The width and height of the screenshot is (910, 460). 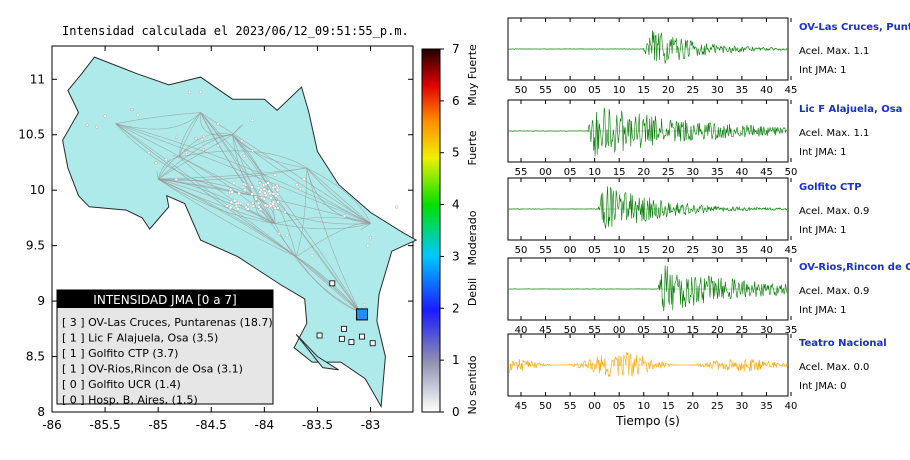 I want to click on map-y-tick-label: 11, so click(x=37, y=79).